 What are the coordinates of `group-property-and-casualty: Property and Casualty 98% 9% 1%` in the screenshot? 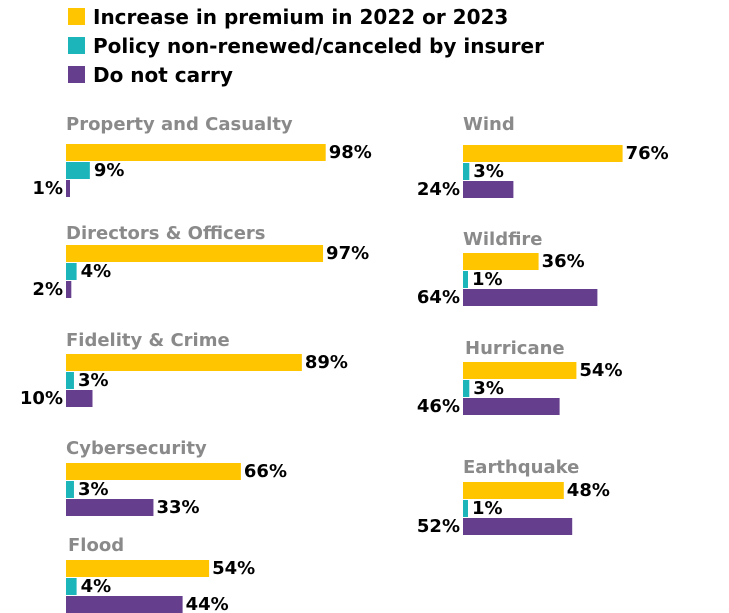 It's located at (201, 156).